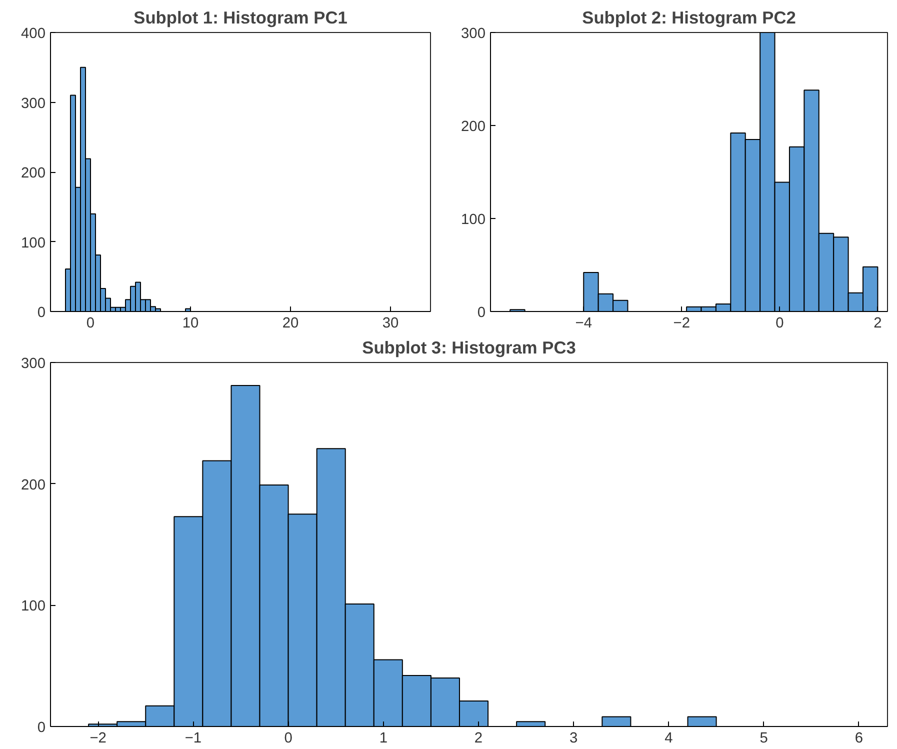  What do you see at coordinates (383, 738) in the screenshot?
I see `x-tick-label: 1` at bounding box center [383, 738].